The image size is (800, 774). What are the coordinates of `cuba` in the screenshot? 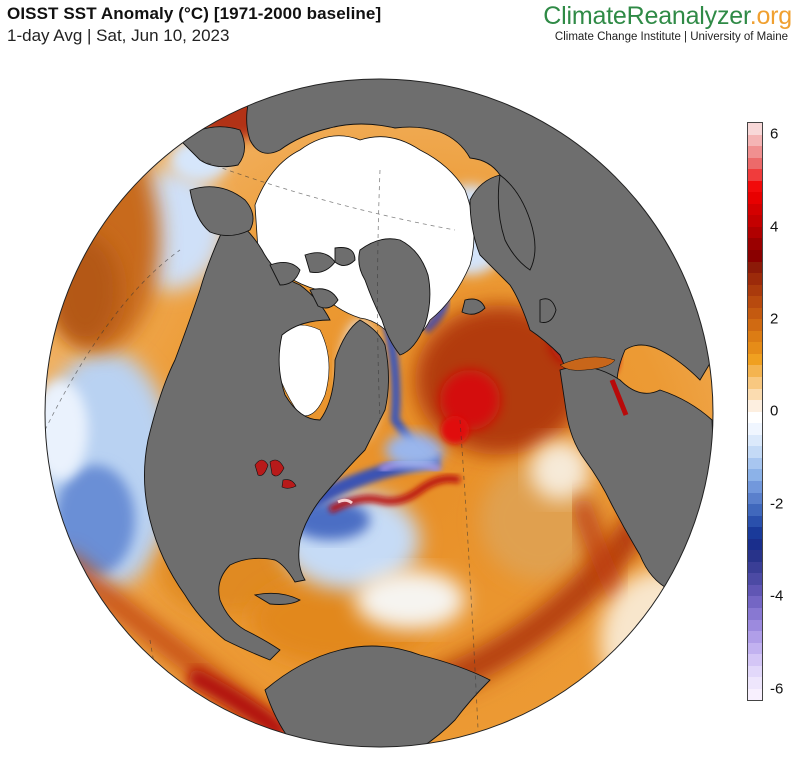 It's located at (277, 598).